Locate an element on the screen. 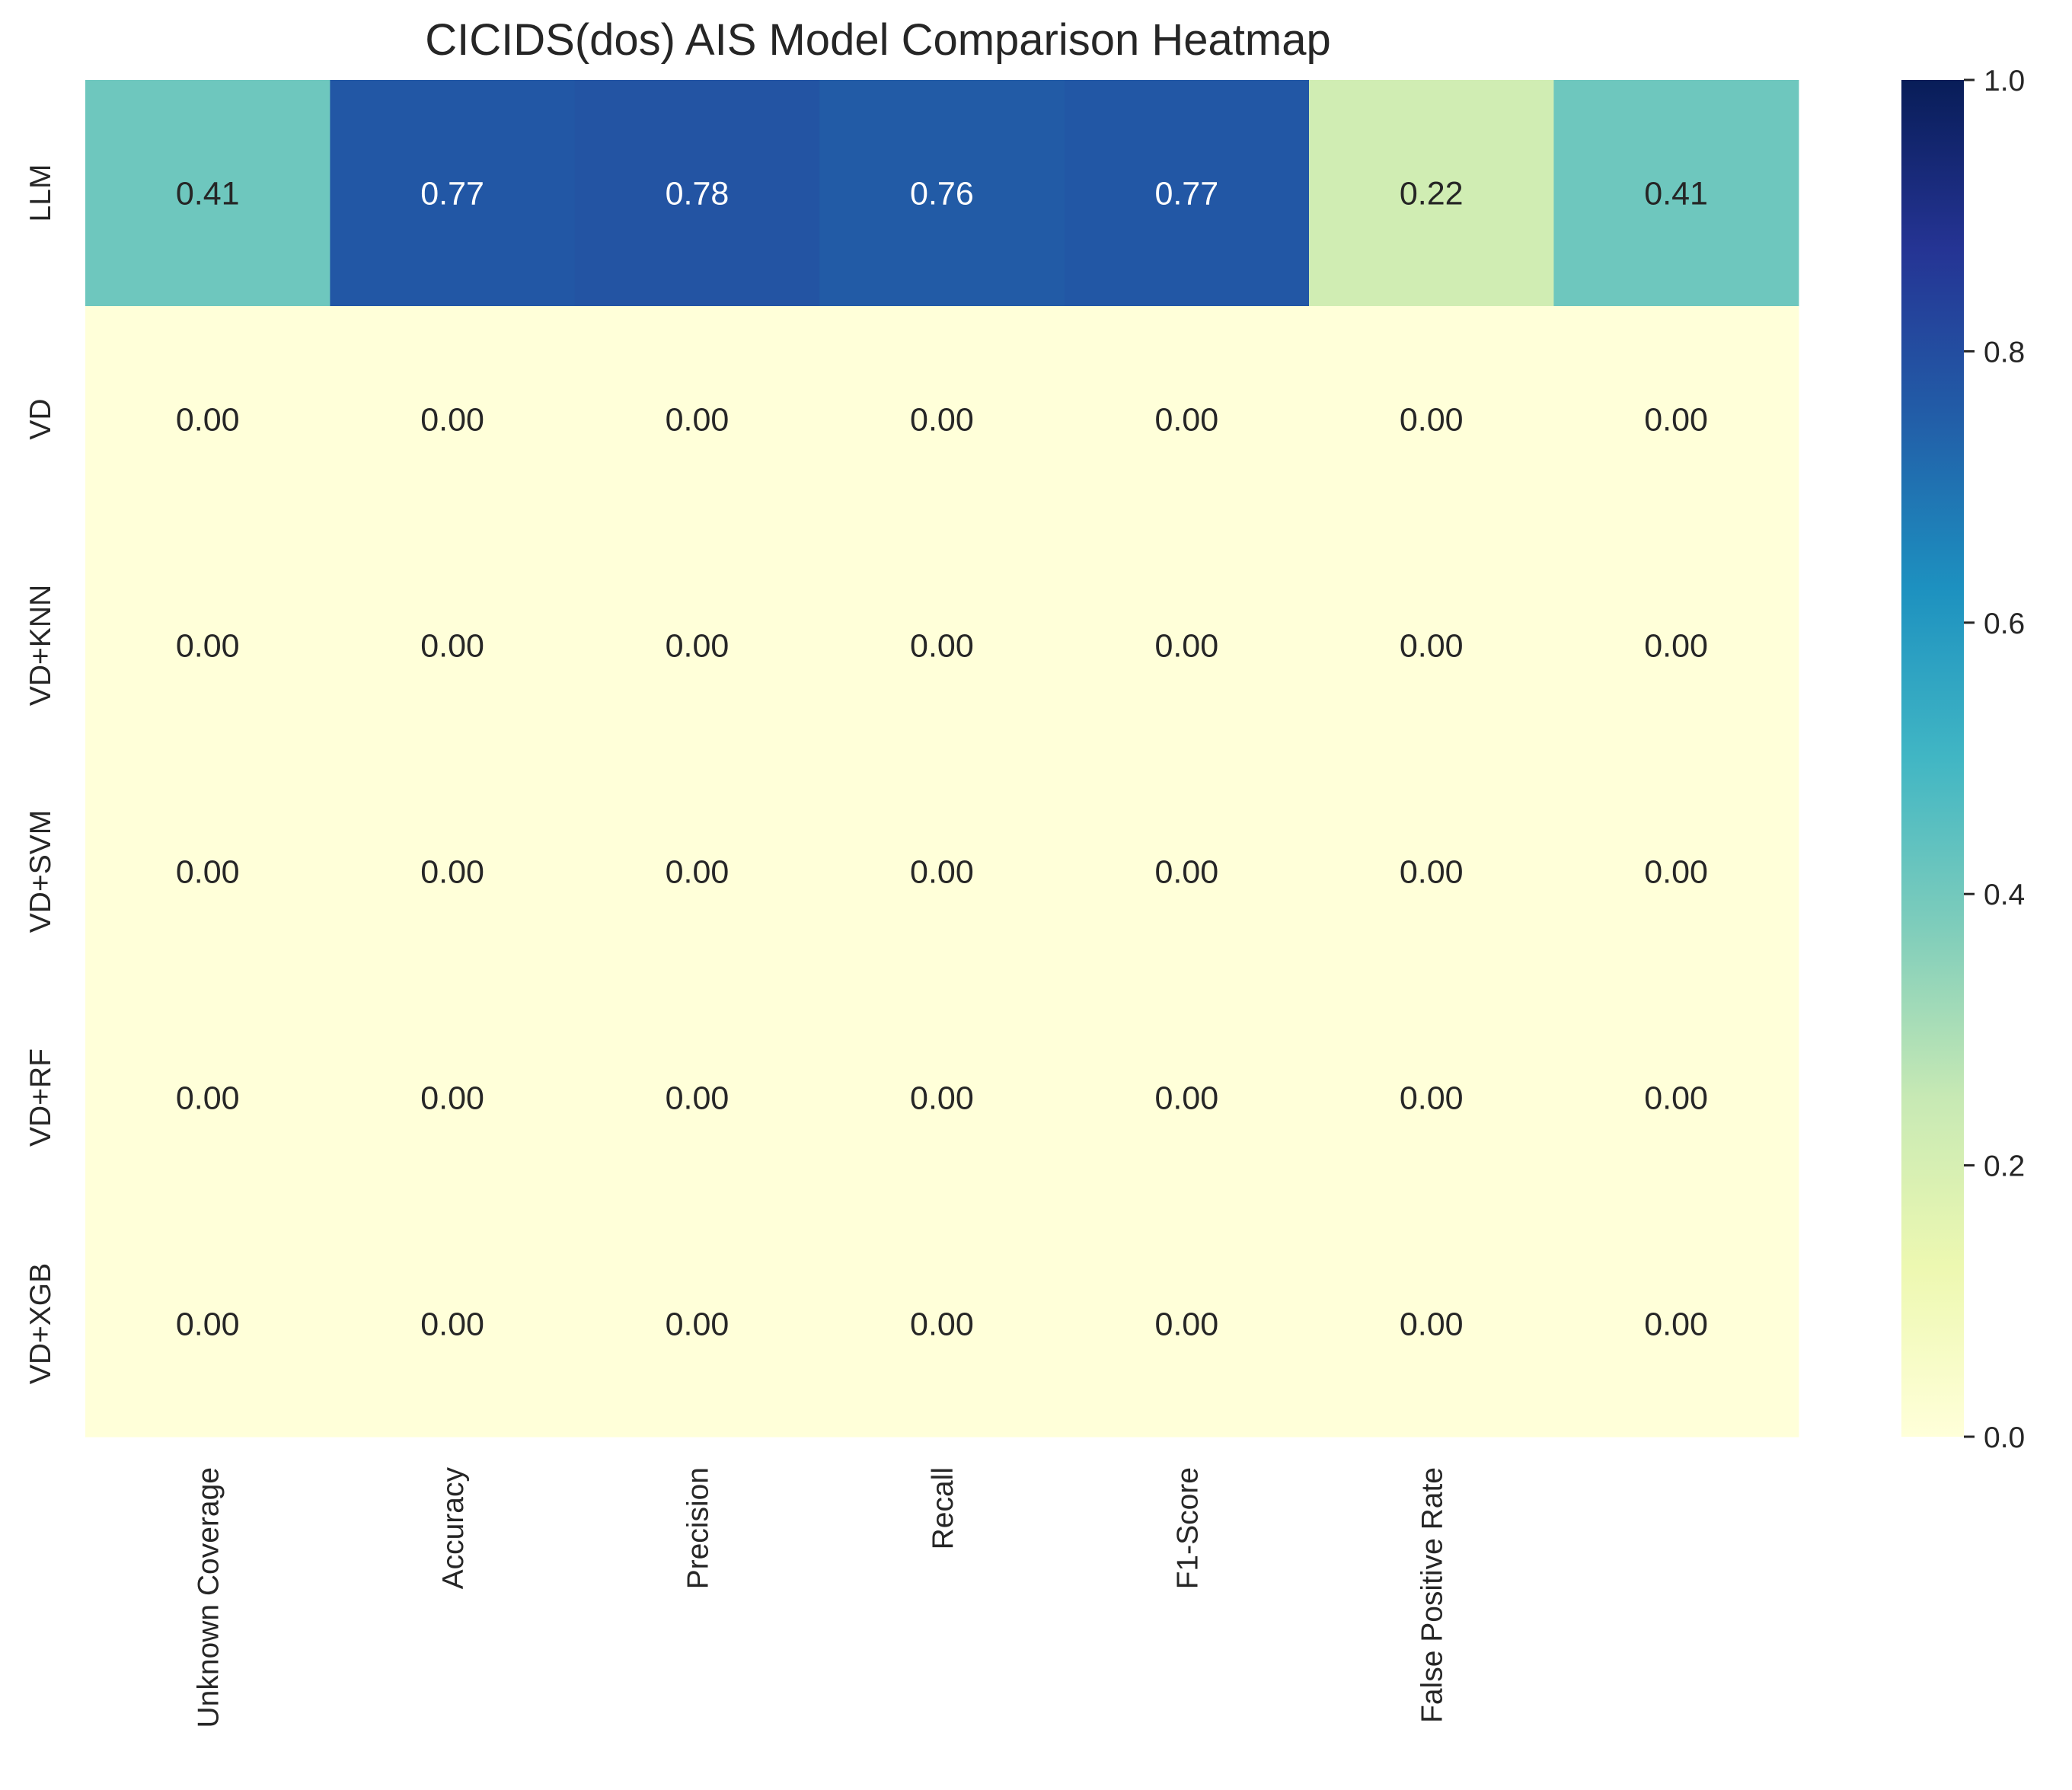  y-tick-label: VD+KNN is located at coordinates (40, 645).